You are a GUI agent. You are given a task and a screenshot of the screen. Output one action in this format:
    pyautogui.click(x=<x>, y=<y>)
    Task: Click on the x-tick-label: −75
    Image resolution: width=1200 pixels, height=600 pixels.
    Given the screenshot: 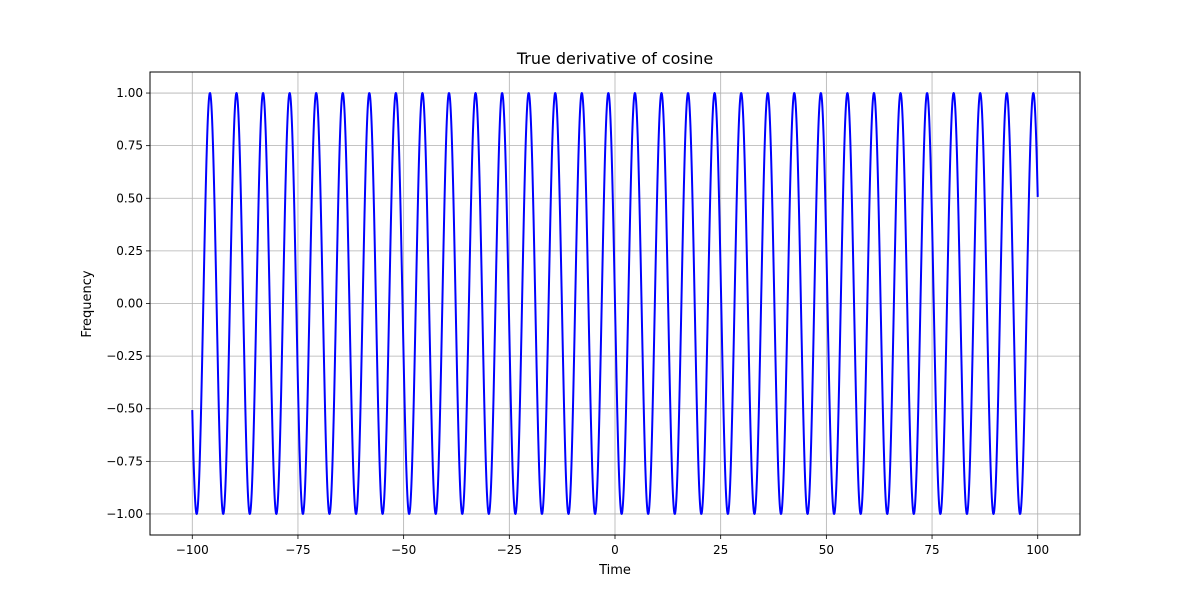 What is the action you would take?
    pyautogui.click(x=297, y=550)
    